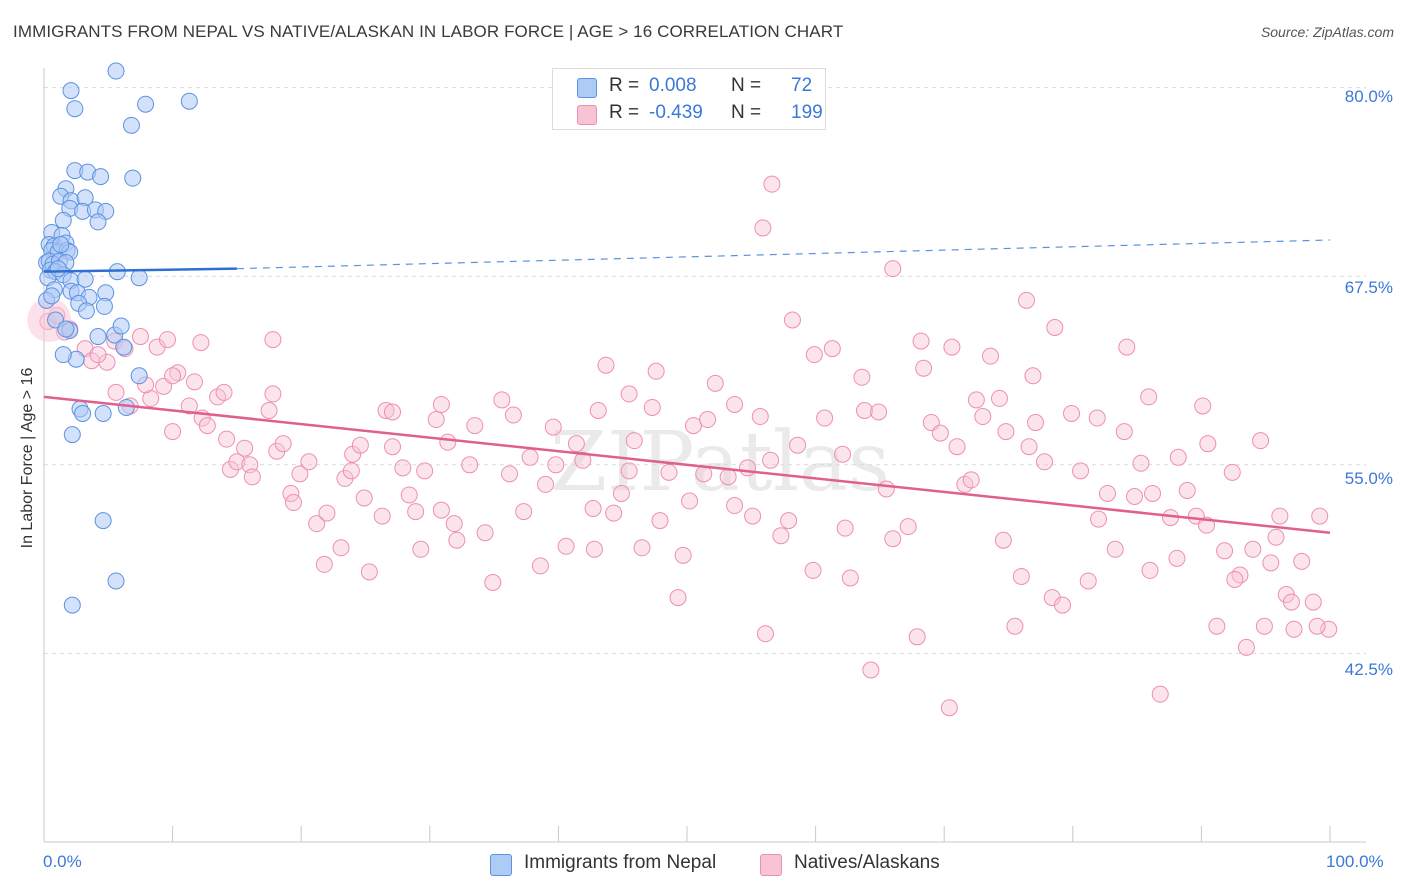  Describe the element at coordinates (624, 85) in the screenshot. I see `legend-r-label: R =` at that location.